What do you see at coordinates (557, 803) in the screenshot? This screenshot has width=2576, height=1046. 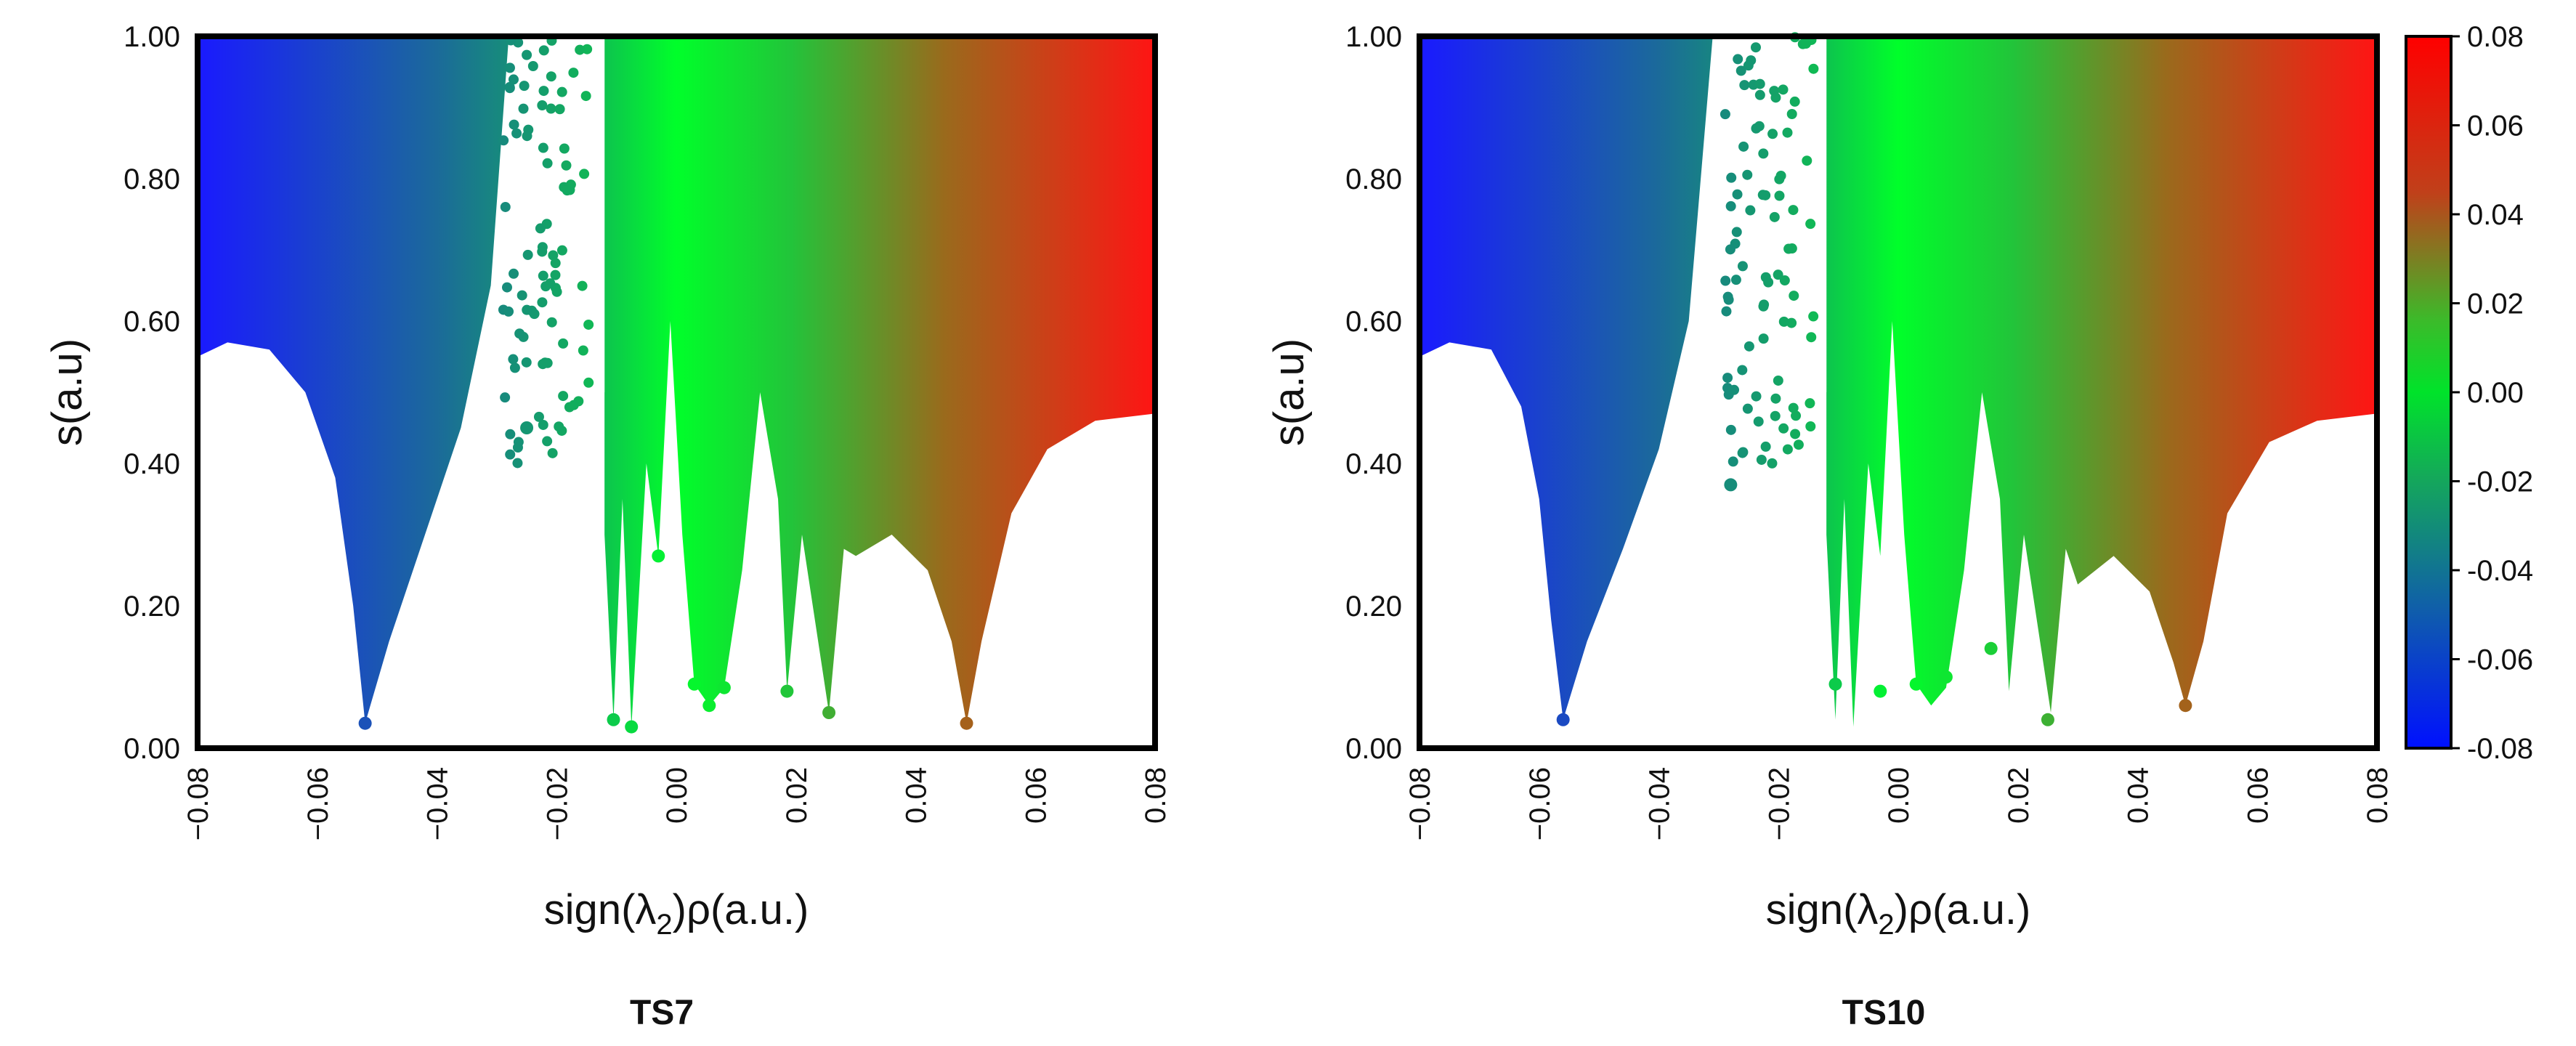 I see `x-tick-label: −0.02` at bounding box center [557, 803].